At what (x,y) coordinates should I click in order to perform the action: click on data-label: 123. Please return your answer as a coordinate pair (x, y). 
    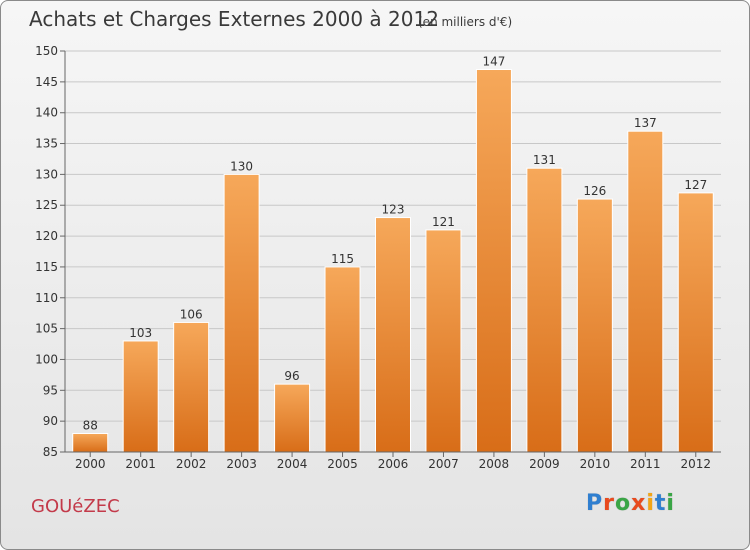
    Looking at the image, I should click on (393, 210).